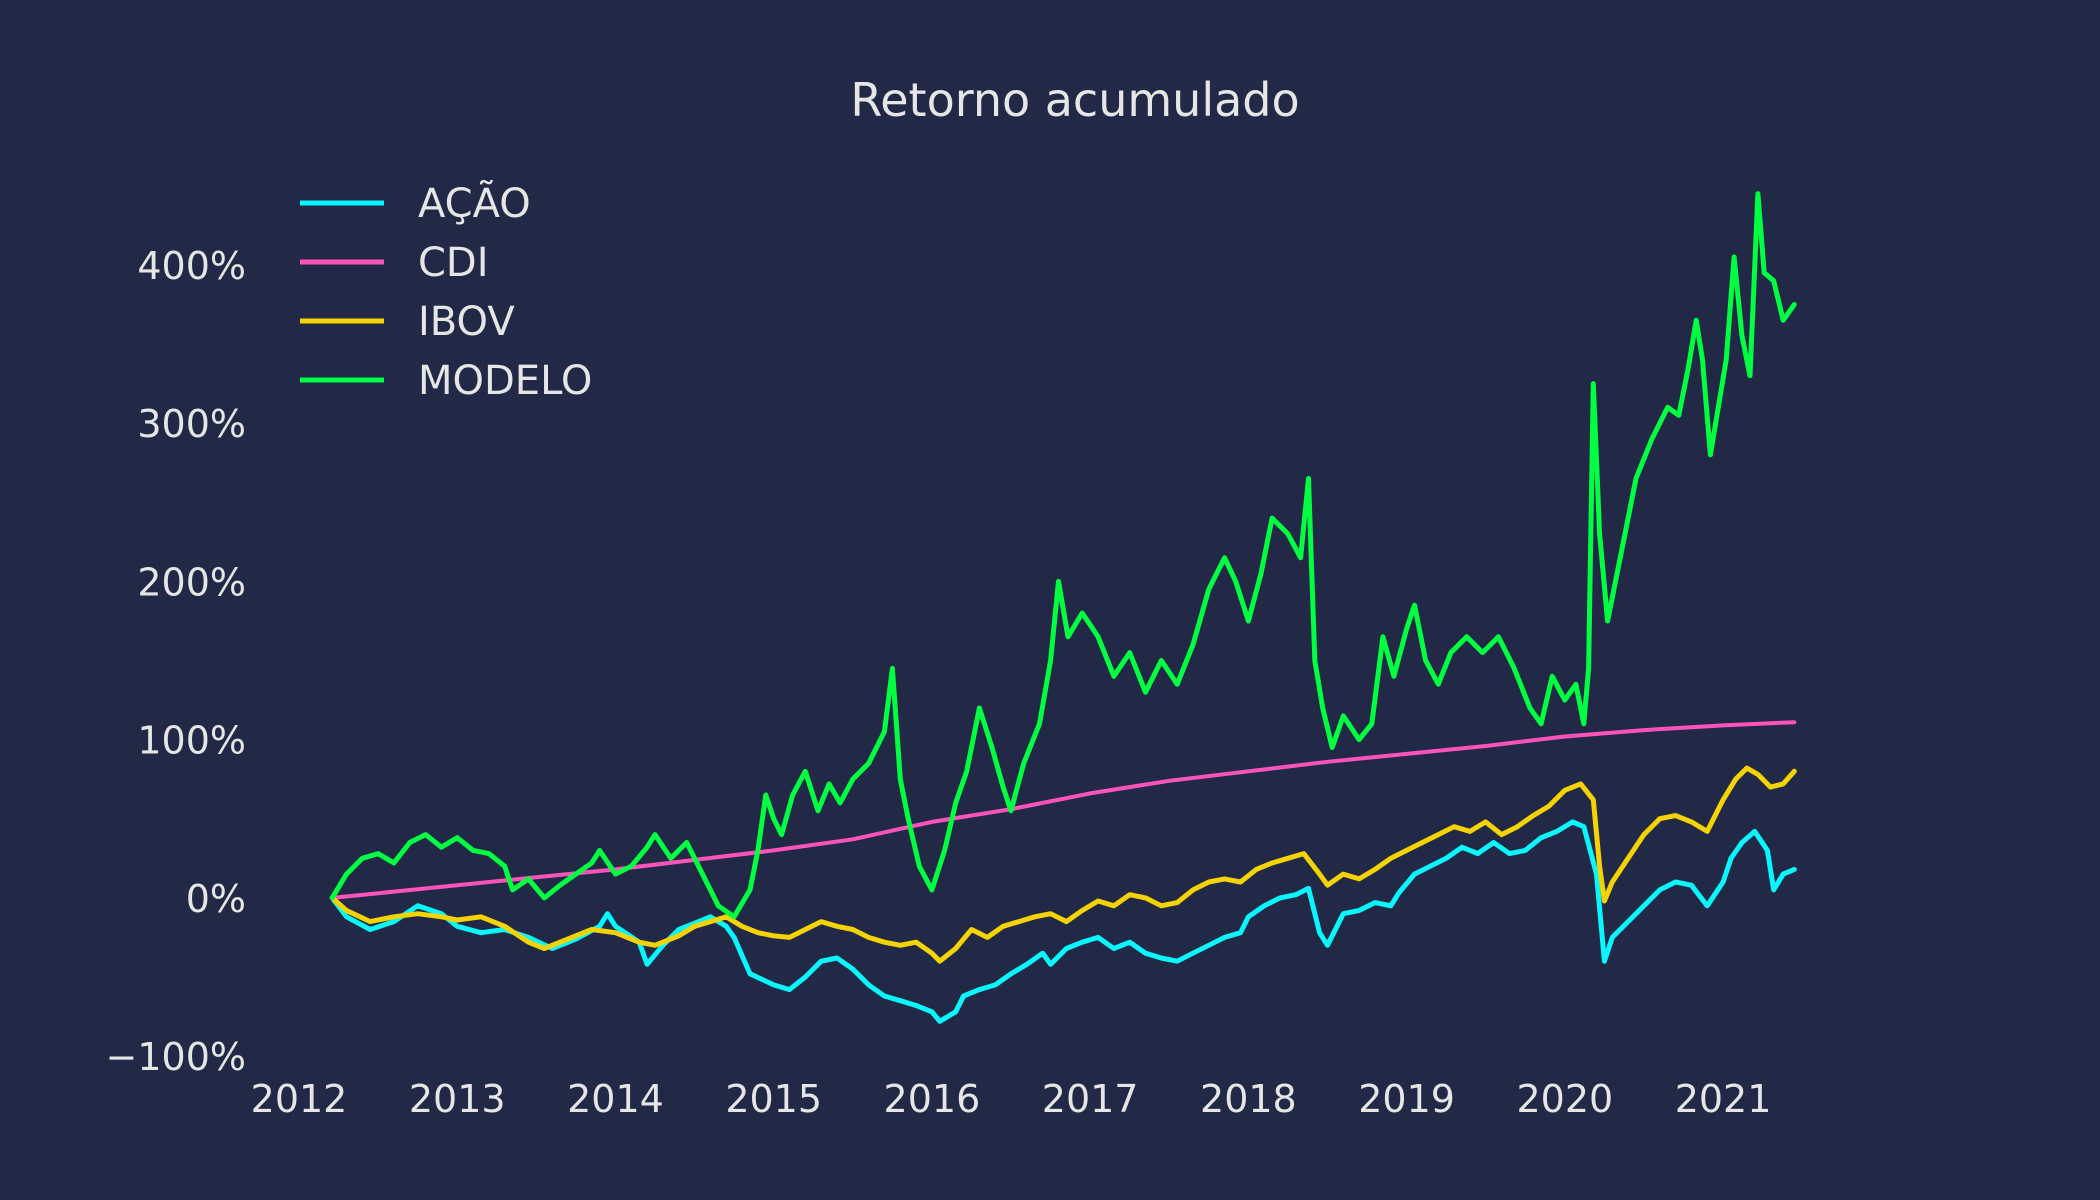  Describe the element at coordinates (191, 582) in the screenshot. I see `y-tick-label: 200%` at that location.